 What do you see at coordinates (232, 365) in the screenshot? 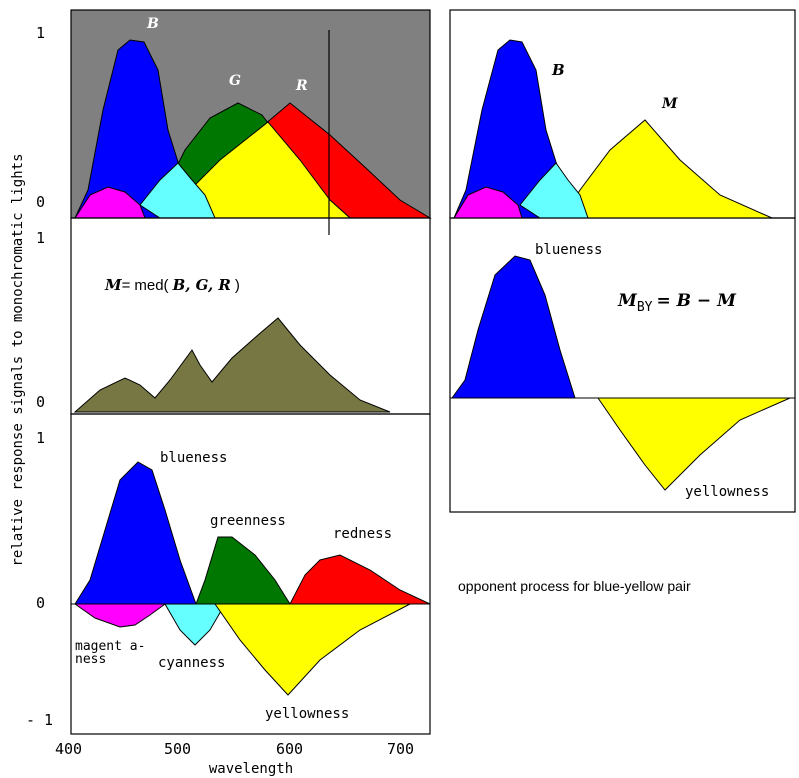
I see `curve-median` at bounding box center [232, 365].